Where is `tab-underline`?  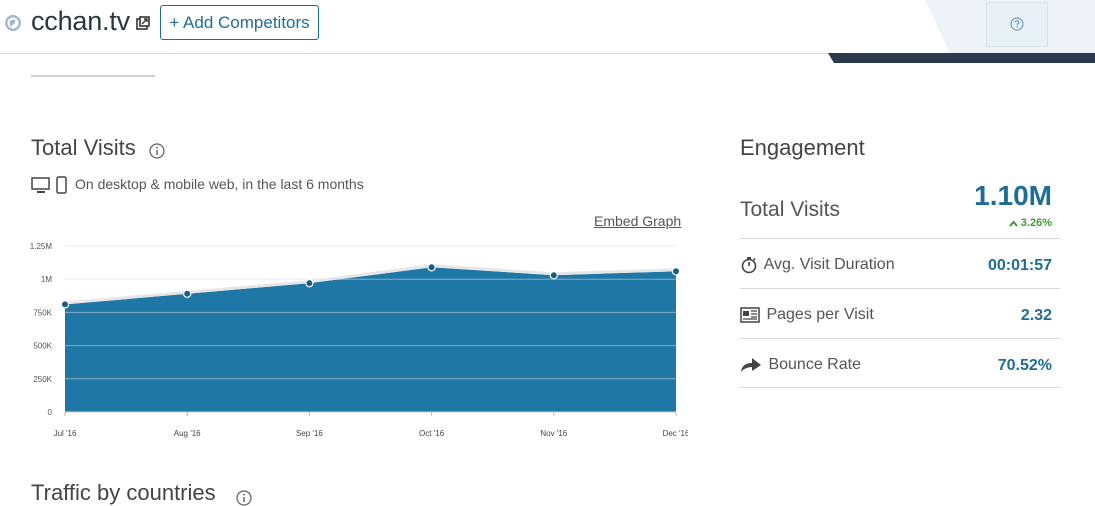
tab-underline is located at coordinates (93, 76).